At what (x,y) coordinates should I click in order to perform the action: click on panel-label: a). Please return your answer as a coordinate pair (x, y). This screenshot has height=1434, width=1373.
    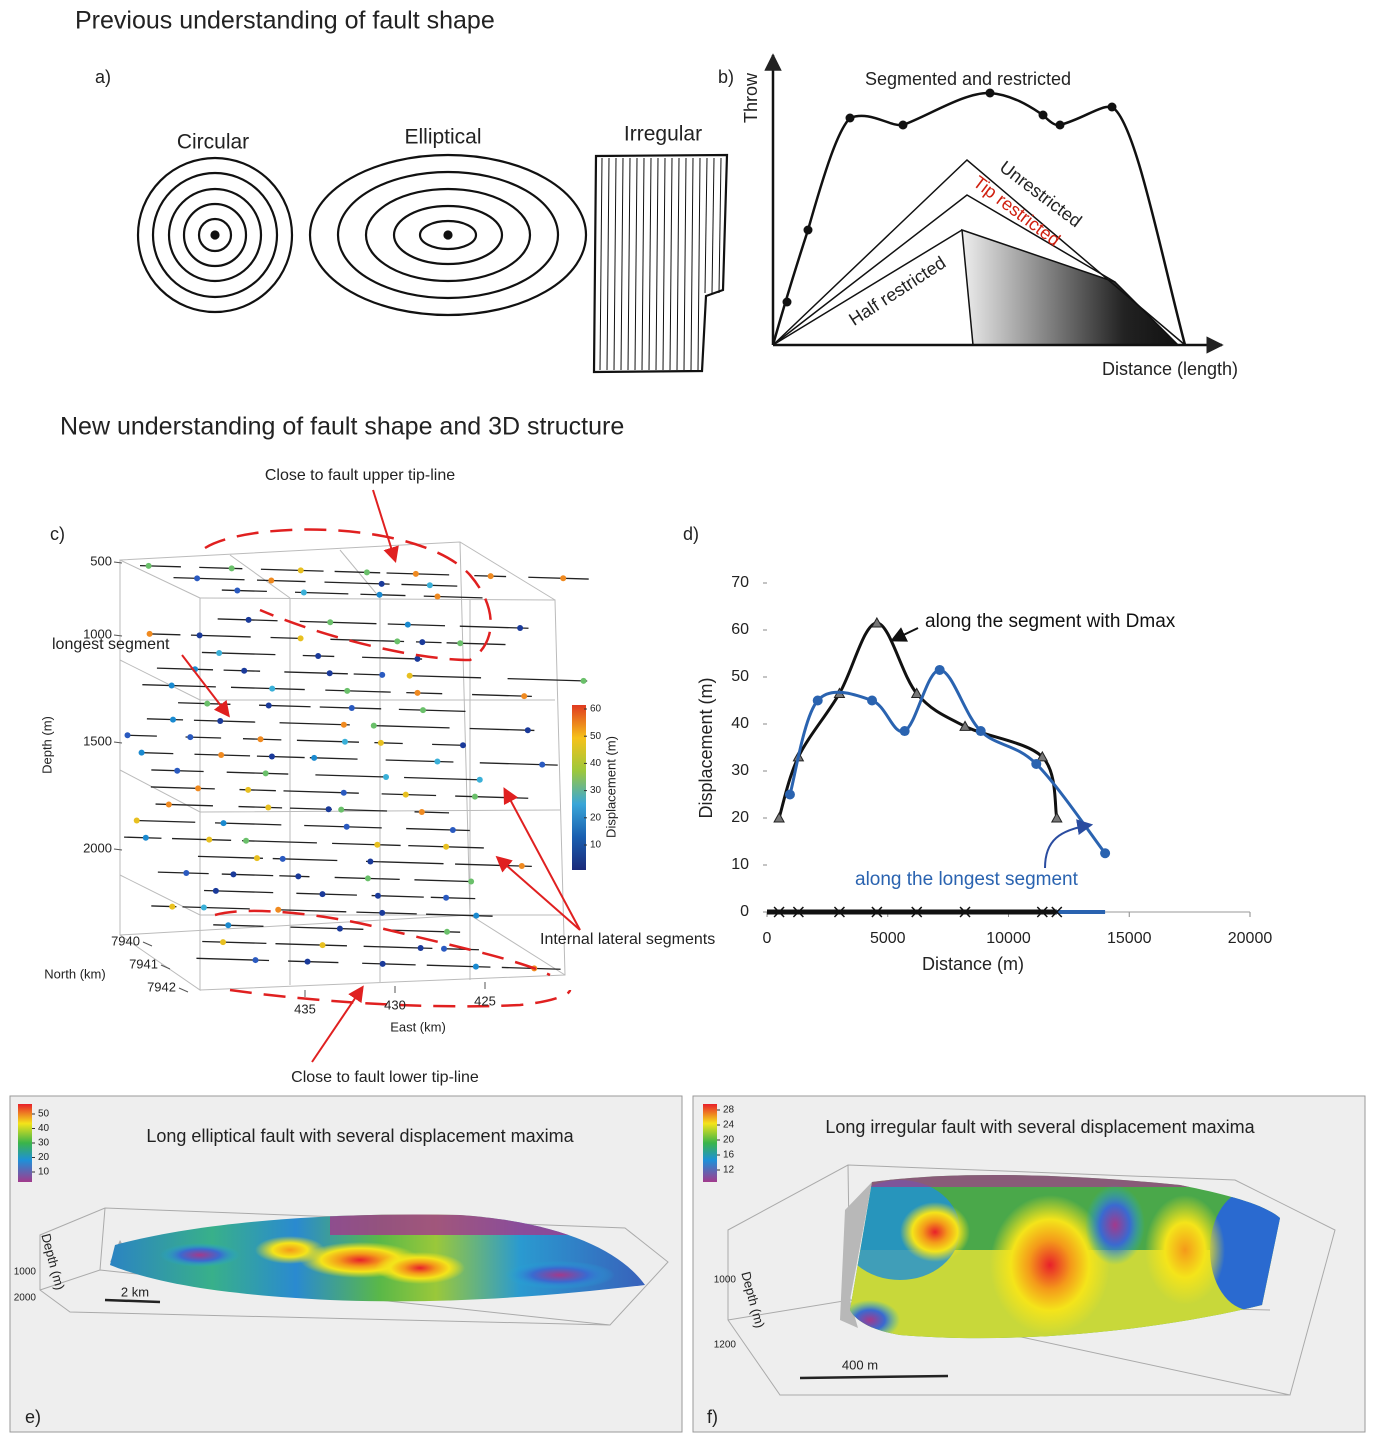
    Looking at the image, I should click on (103, 77).